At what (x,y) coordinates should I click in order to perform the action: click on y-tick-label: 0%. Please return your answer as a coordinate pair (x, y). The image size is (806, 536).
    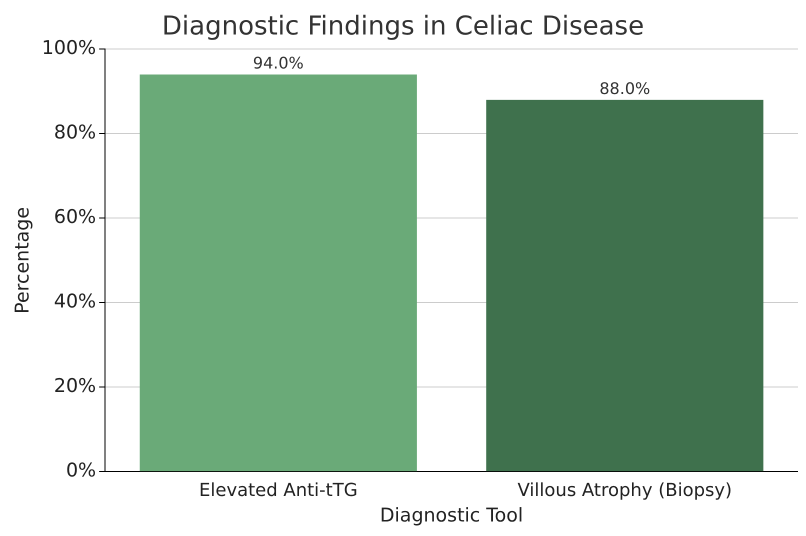
    Looking at the image, I should click on (81, 471).